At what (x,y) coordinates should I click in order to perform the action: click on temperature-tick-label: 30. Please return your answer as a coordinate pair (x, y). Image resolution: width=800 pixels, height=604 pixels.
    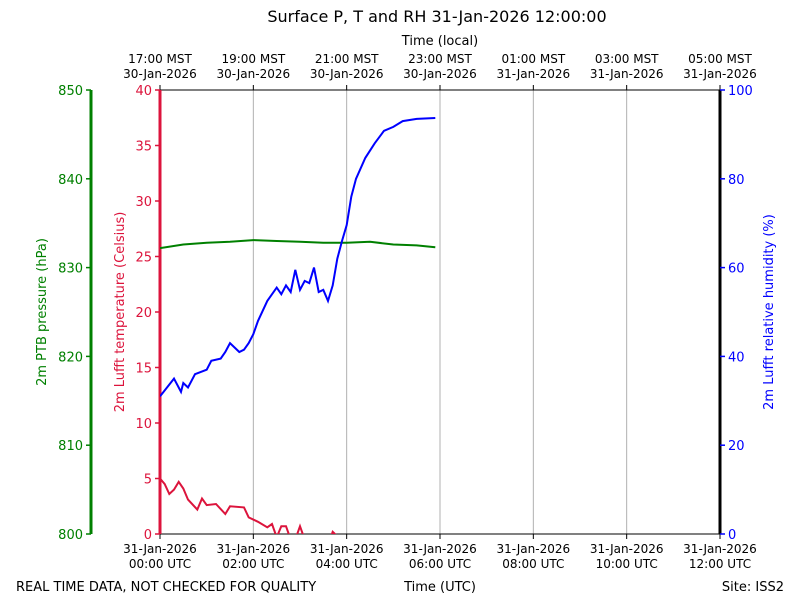
    Looking at the image, I should click on (143, 202).